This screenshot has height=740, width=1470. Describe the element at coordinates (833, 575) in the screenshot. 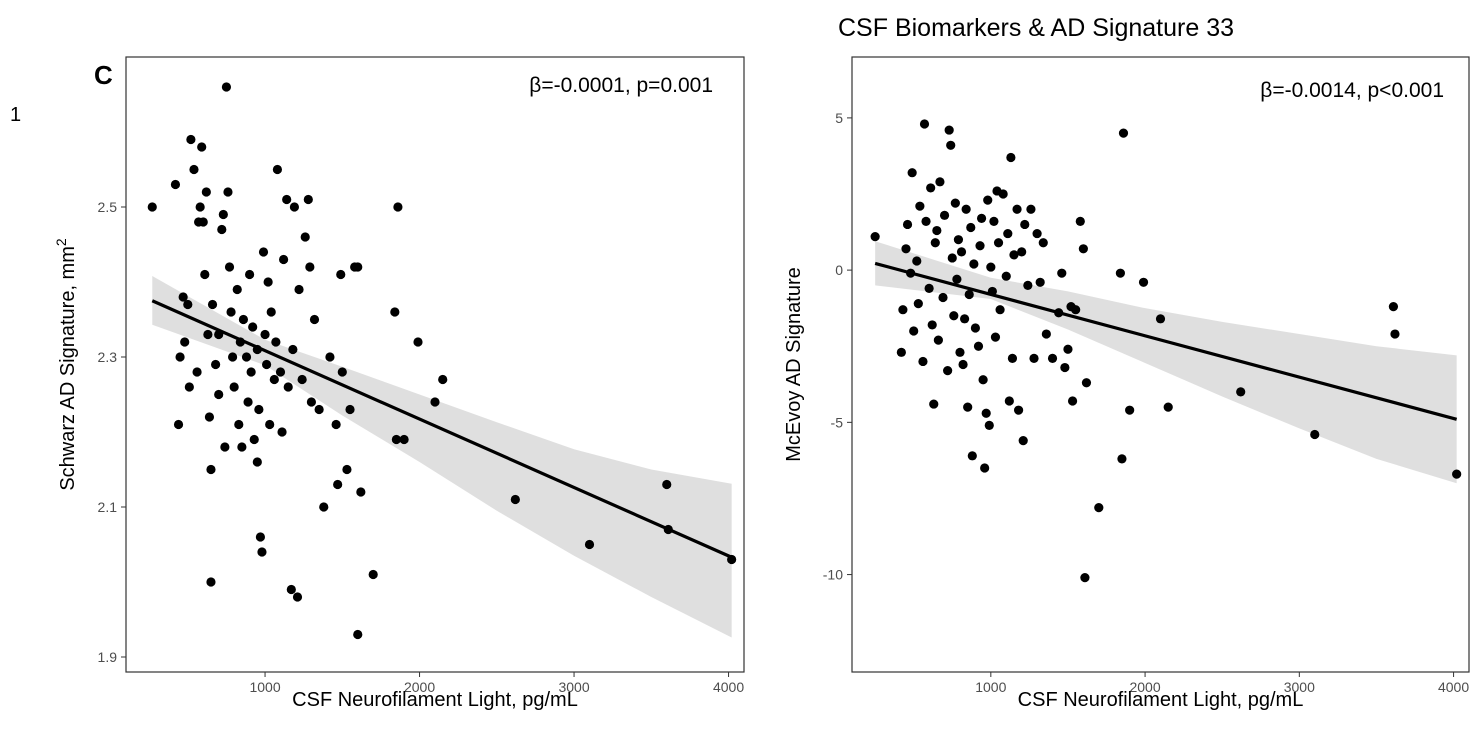

I see `y-tick-label: -10` at that location.